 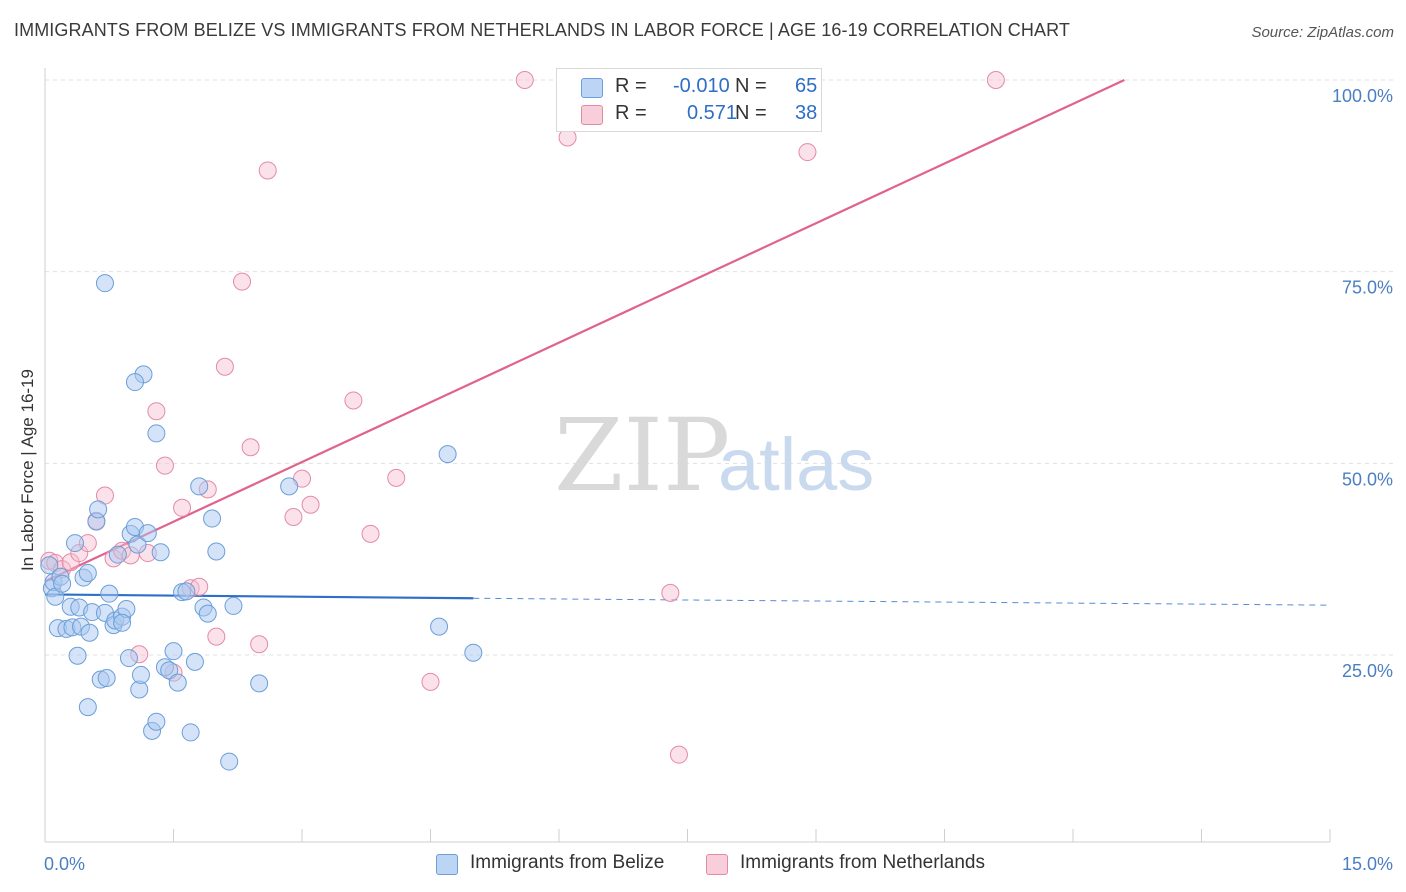 What do you see at coordinates (1367, 288) in the screenshot?
I see `y-tick-label: 75.0%` at bounding box center [1367, 288].